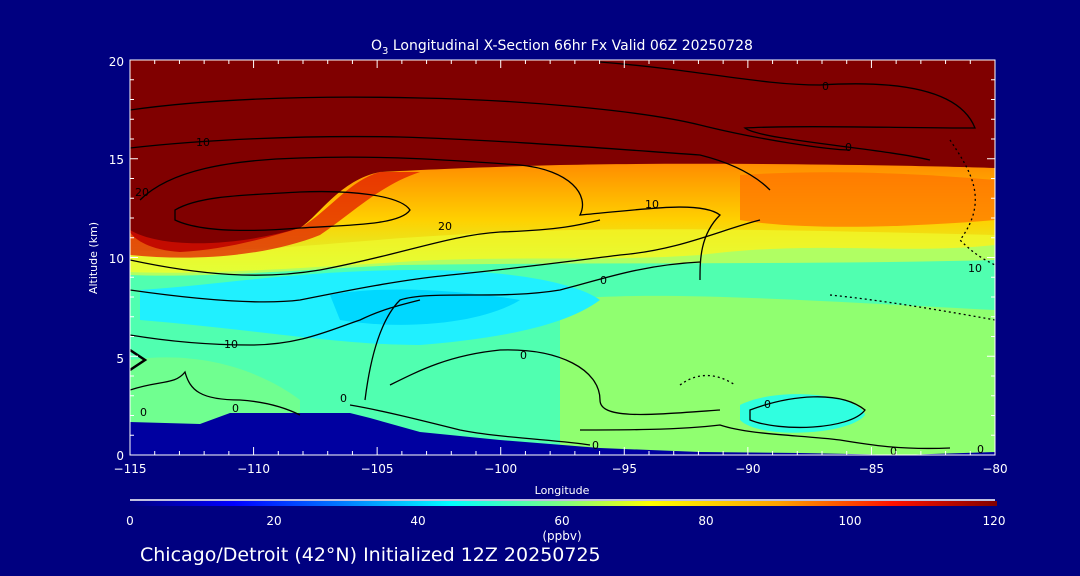  What do you see at coordinates (130, 469) in the screenshot?
I see `x-tick-label: −115` at bounding box center [130, 469].